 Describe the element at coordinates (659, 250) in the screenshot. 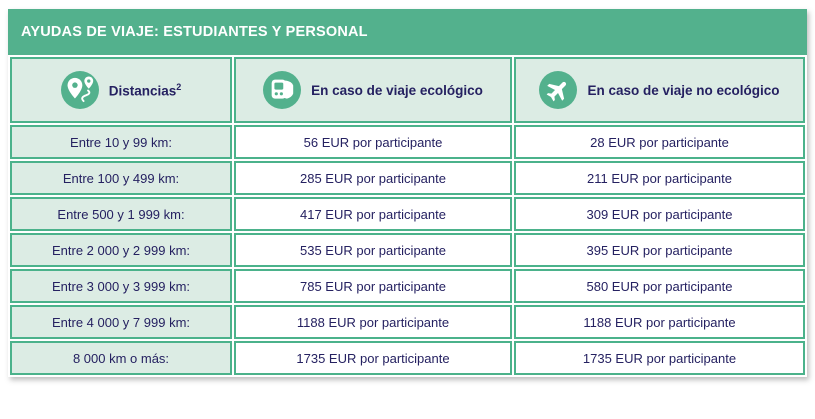

I see `non-eco-amount-cell: 395 EUR por participante` at that location.